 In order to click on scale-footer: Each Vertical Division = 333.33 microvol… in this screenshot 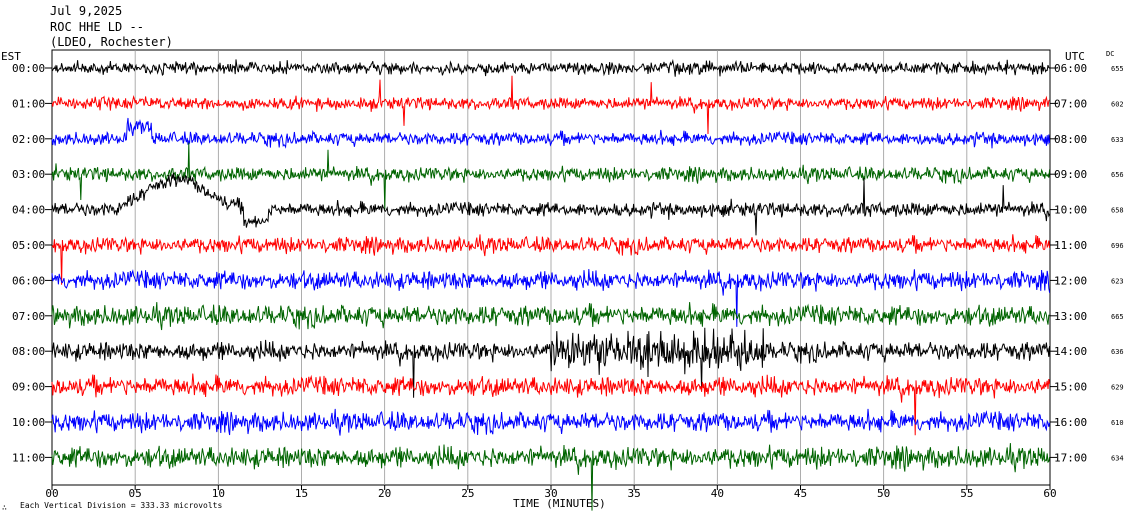, I will do `click(121, 505)`.